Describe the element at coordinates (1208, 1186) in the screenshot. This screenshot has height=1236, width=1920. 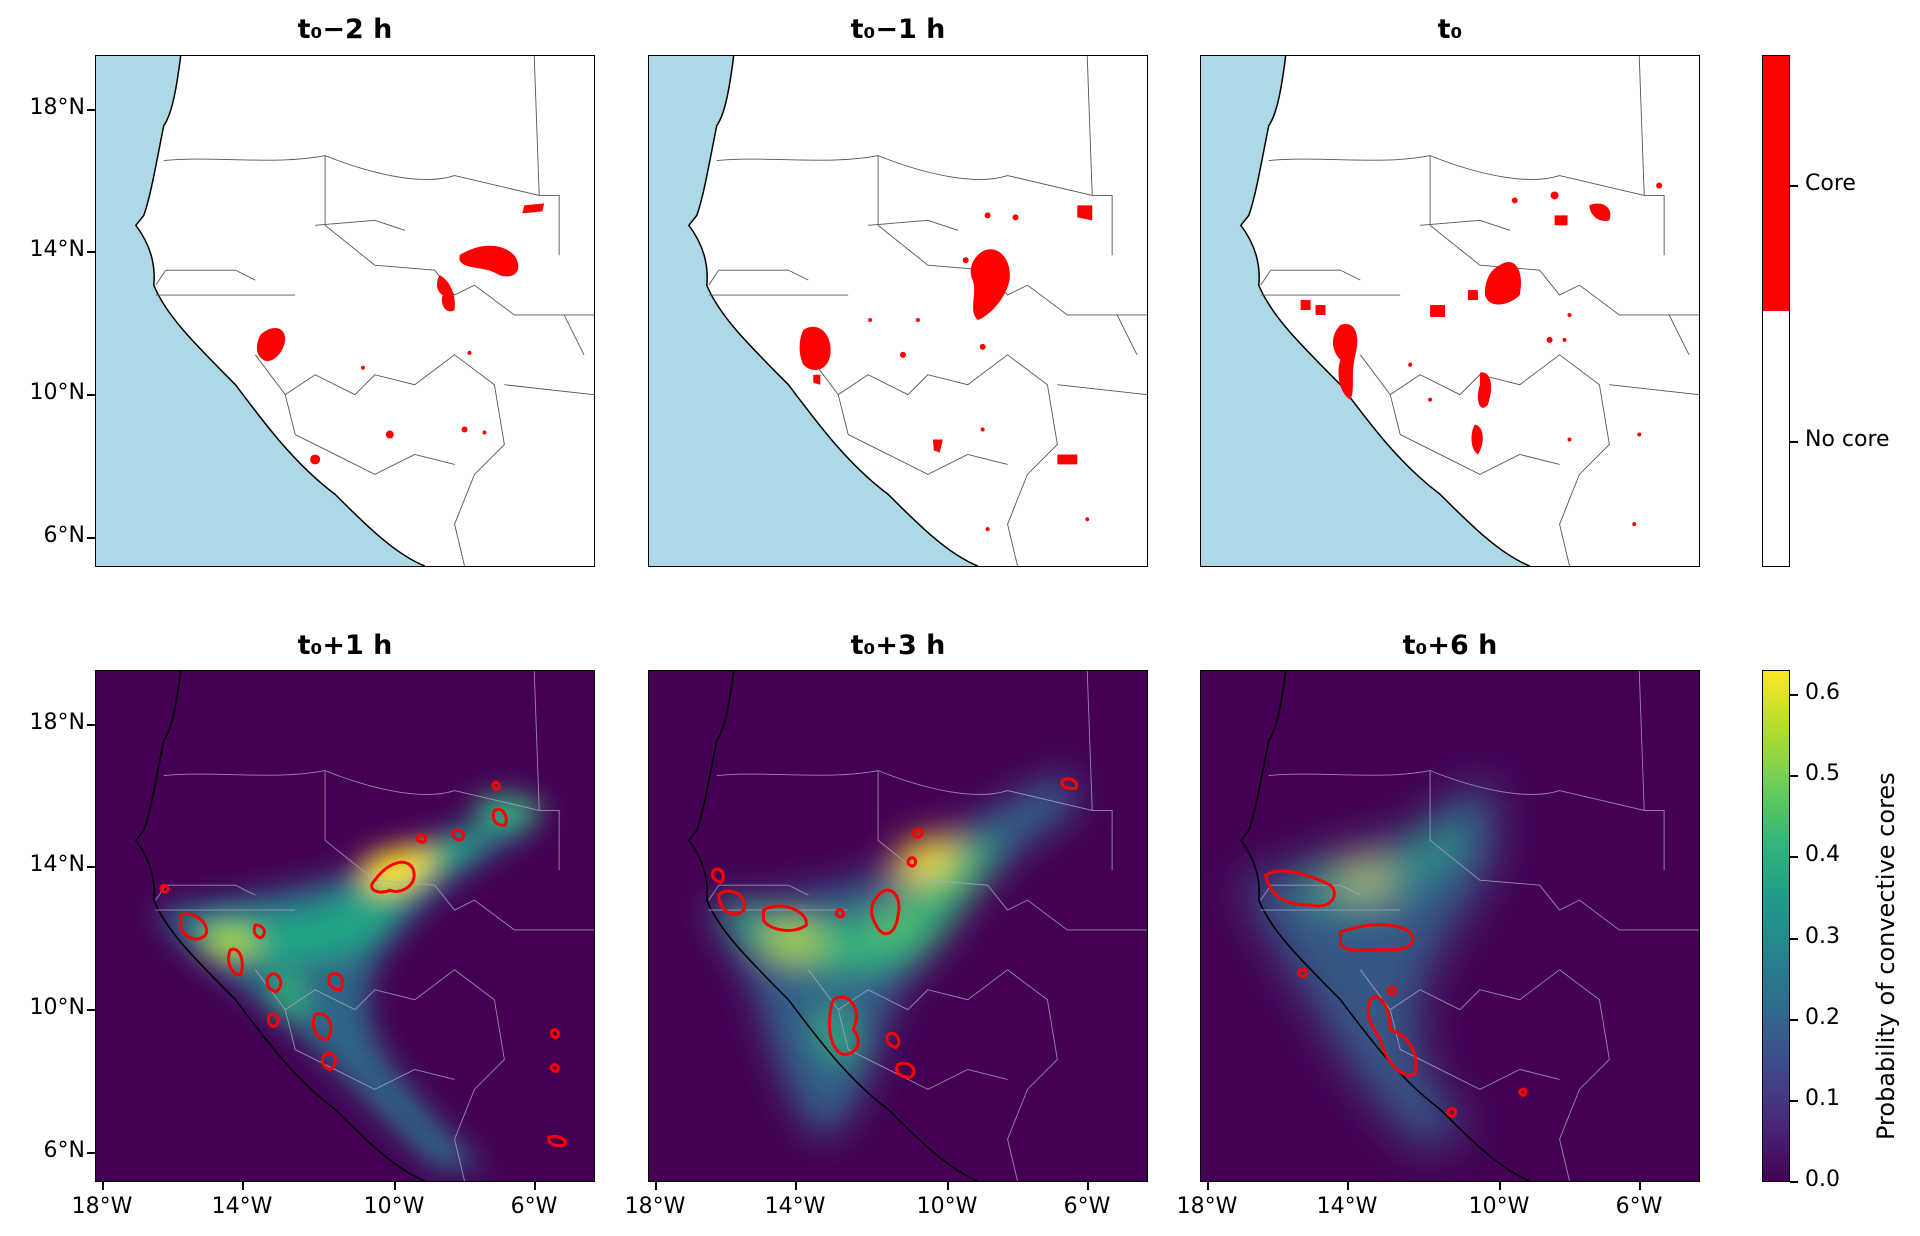
I see `x-tick-18w-p6` at that location.